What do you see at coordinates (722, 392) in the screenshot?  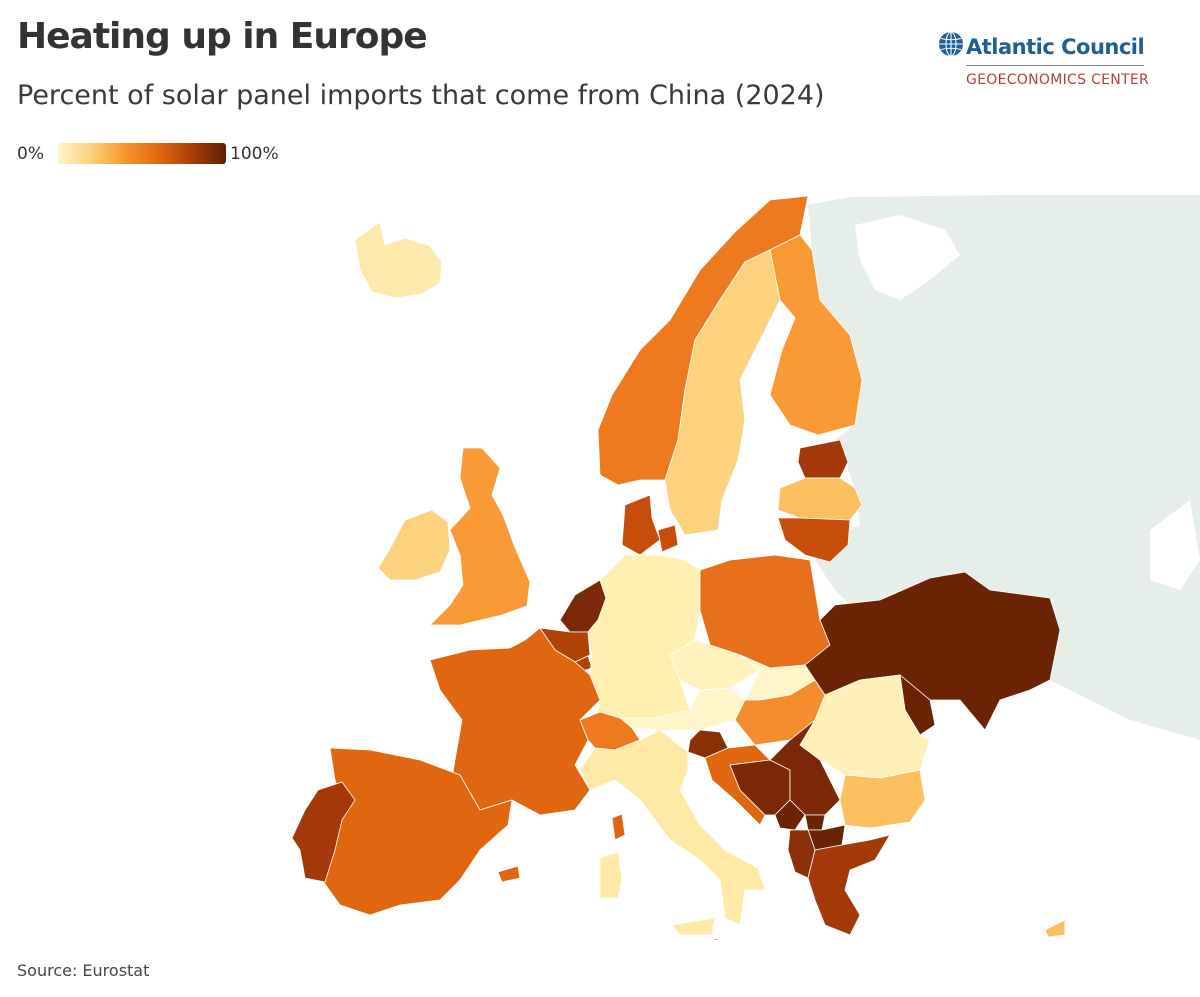 I see `country-sweden` at bounding box center [722, 392].